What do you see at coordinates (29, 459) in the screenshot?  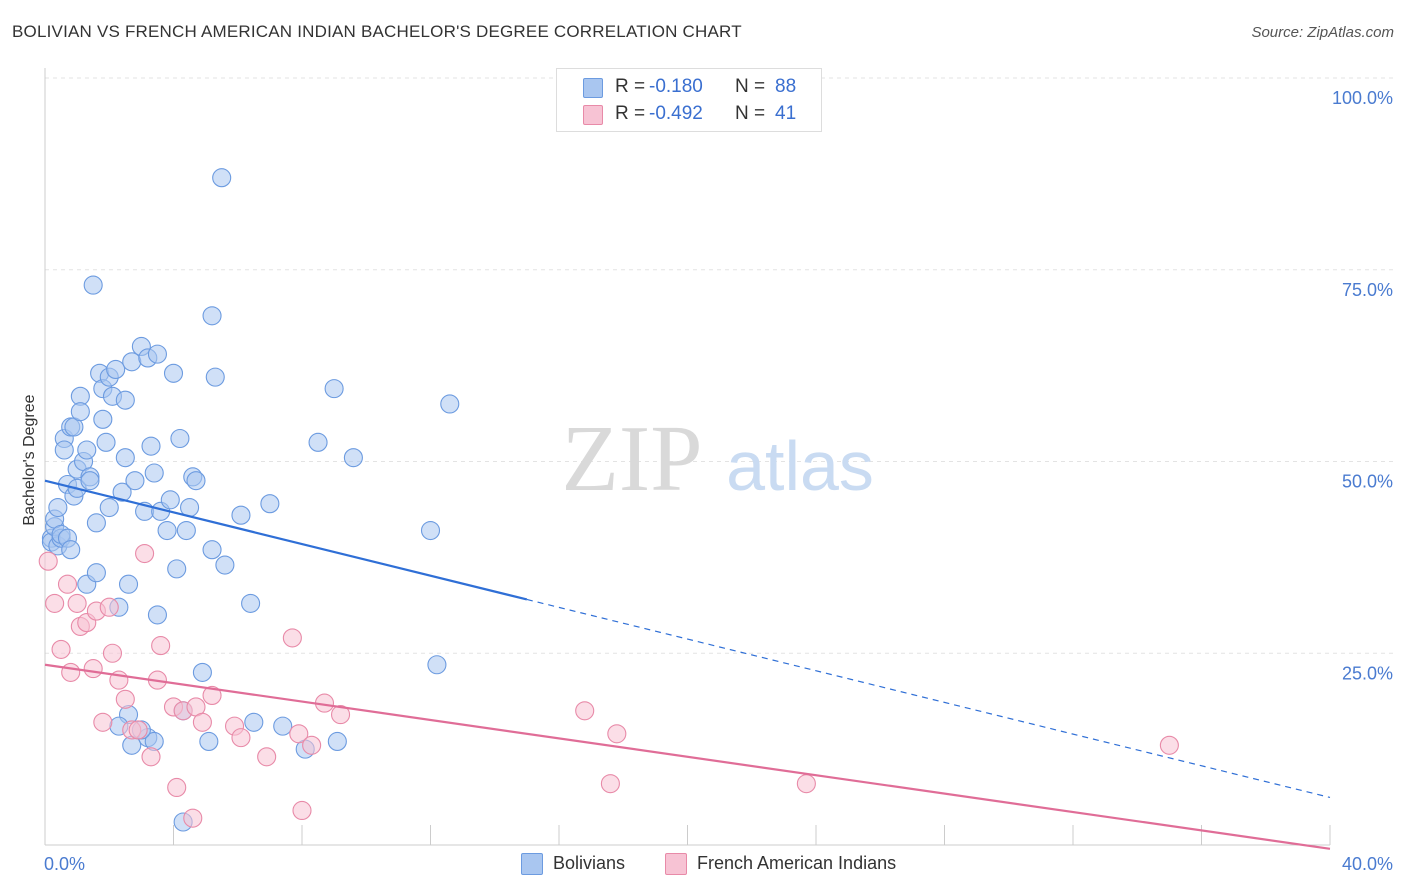 I see `y-axis-label: Bachelor's Degree` at bounding box center [29, 459].